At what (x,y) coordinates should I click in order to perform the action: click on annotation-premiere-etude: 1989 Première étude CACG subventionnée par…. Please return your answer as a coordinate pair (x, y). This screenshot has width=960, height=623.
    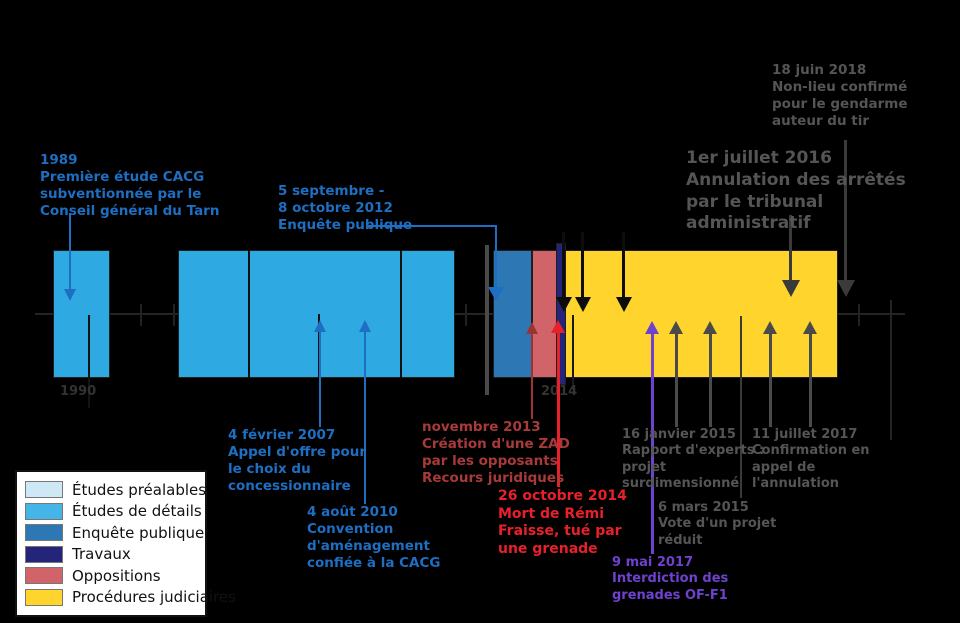
    Looking at the image, I should click on (129, 186).